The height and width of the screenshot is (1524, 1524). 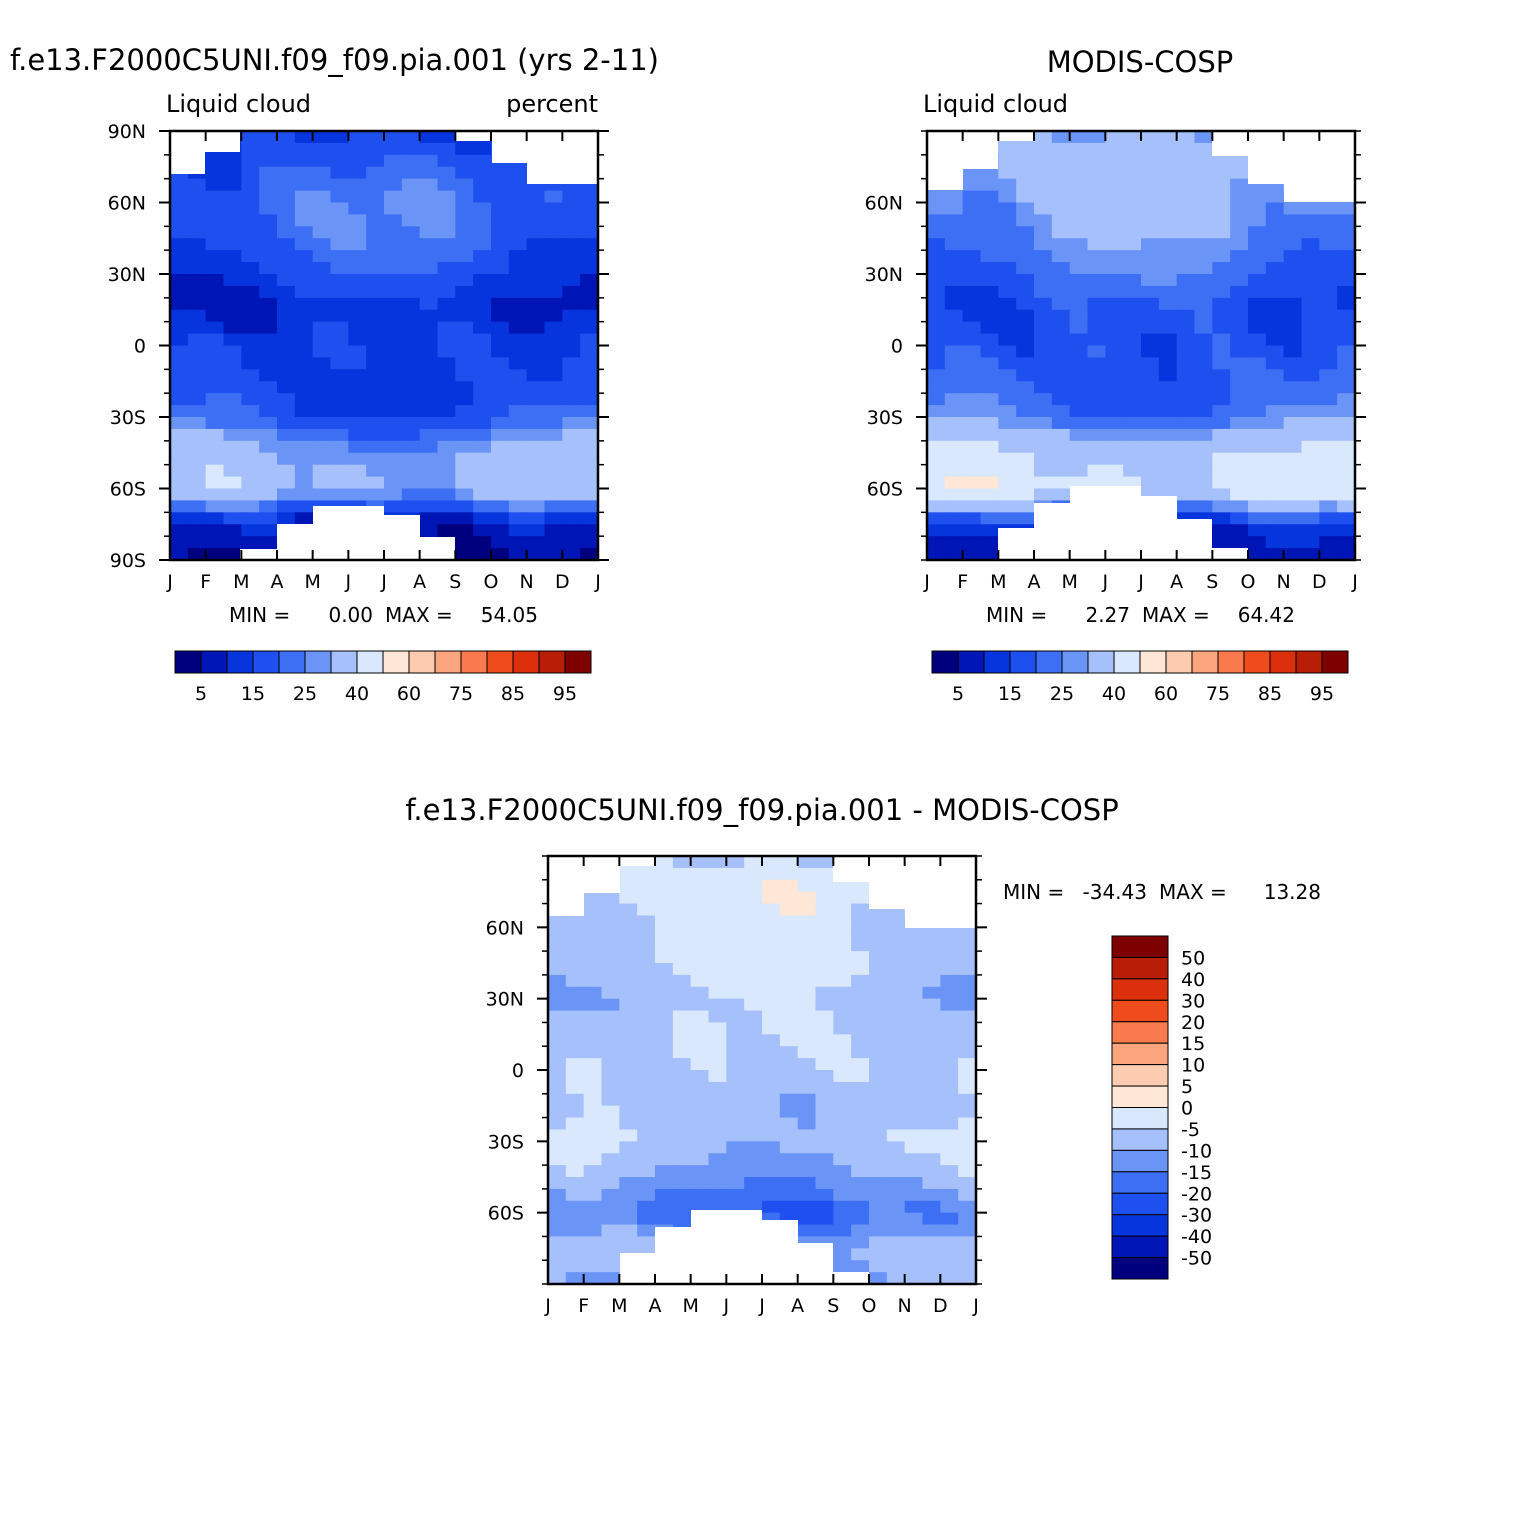 What do you see at coordinates (1140, 1011) in the screenshot?
I see `panel3-colorbar-swatch` at bounding box center [1140, 1011].